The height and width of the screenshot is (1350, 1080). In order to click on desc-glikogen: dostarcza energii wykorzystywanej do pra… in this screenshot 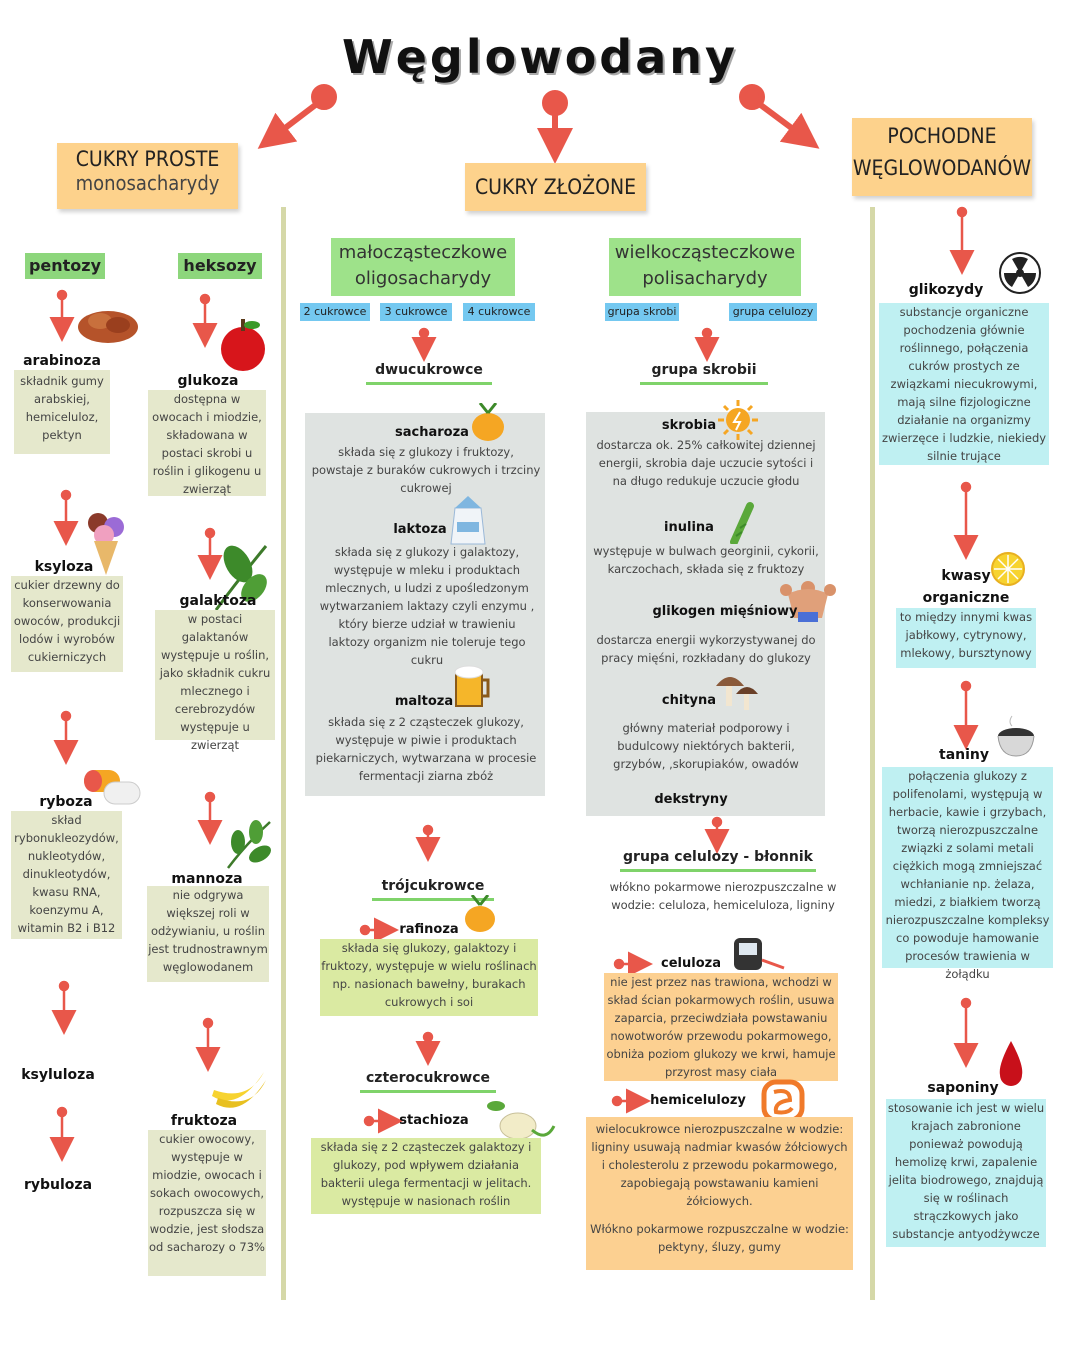, I will do `click(706, 649)`.